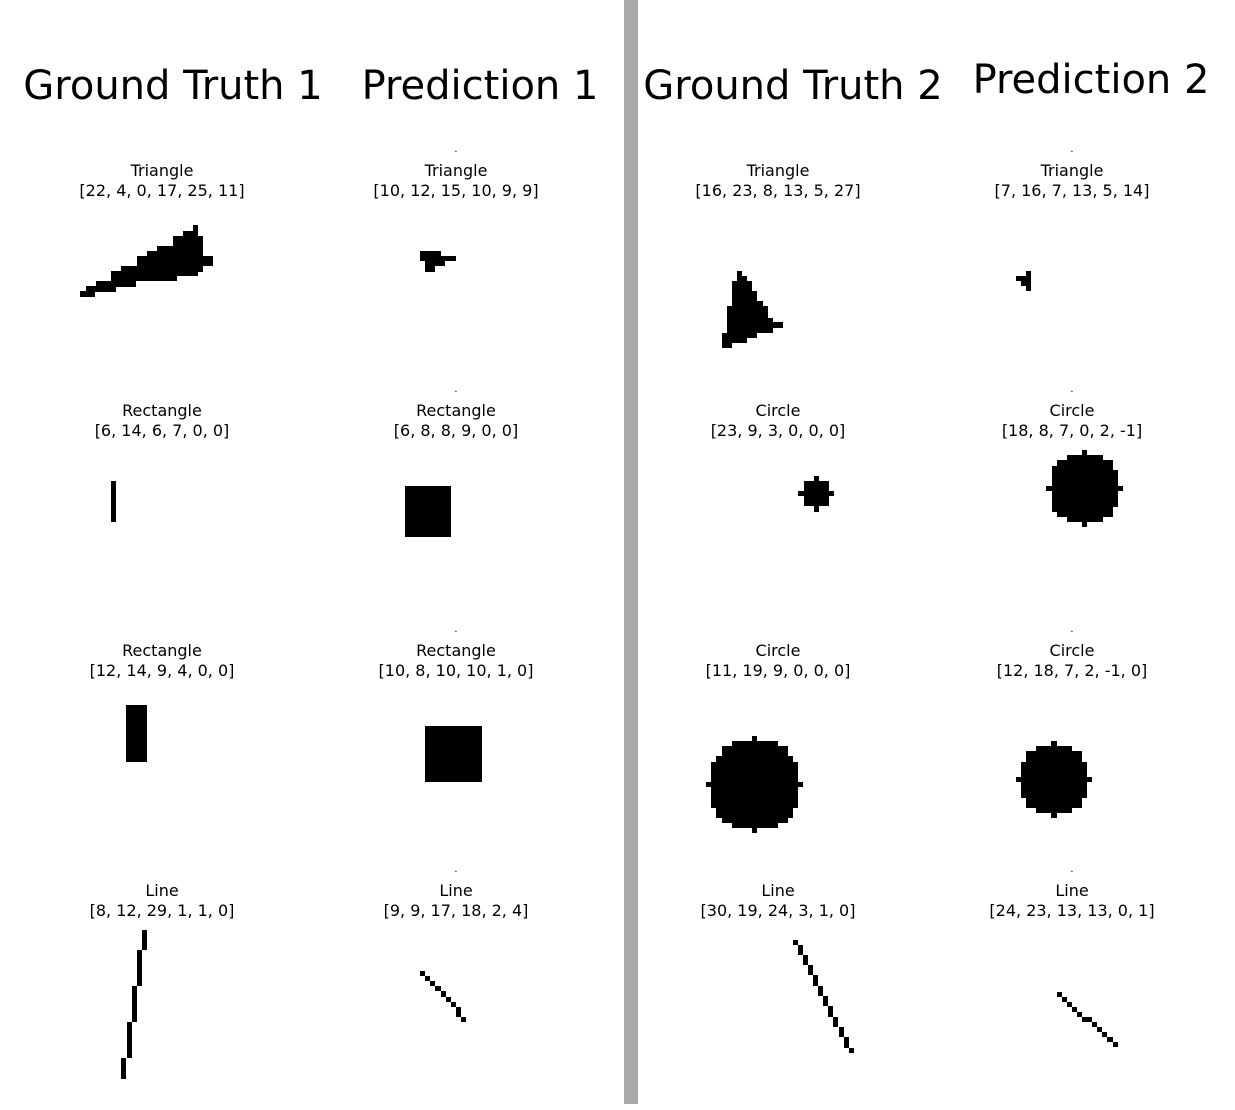 Image resolution: width=1235 pixels, height=1110 pixels. Describe the element at coordinates (1091, 80) in the screenshot. I see `header-prediction-2: Prediction 2` at that location.